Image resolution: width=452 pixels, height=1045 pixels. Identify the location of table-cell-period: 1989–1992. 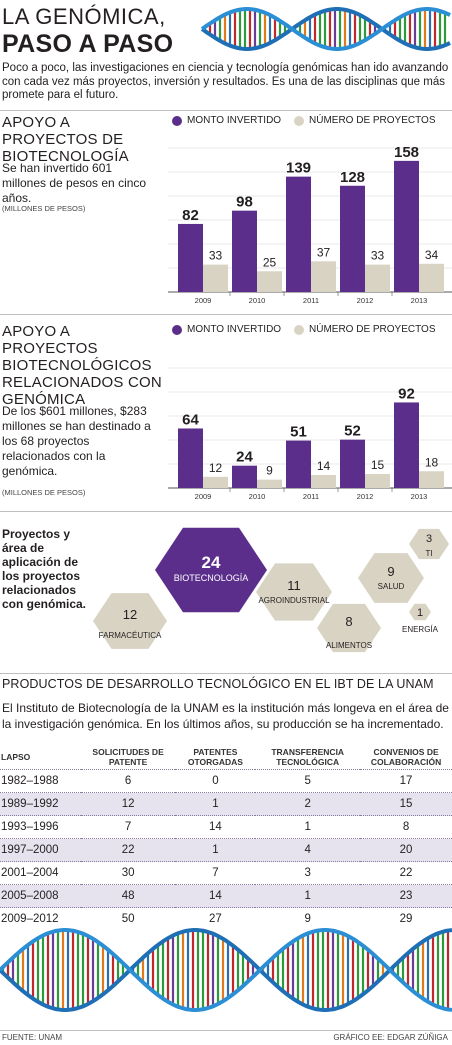
(40, 804).